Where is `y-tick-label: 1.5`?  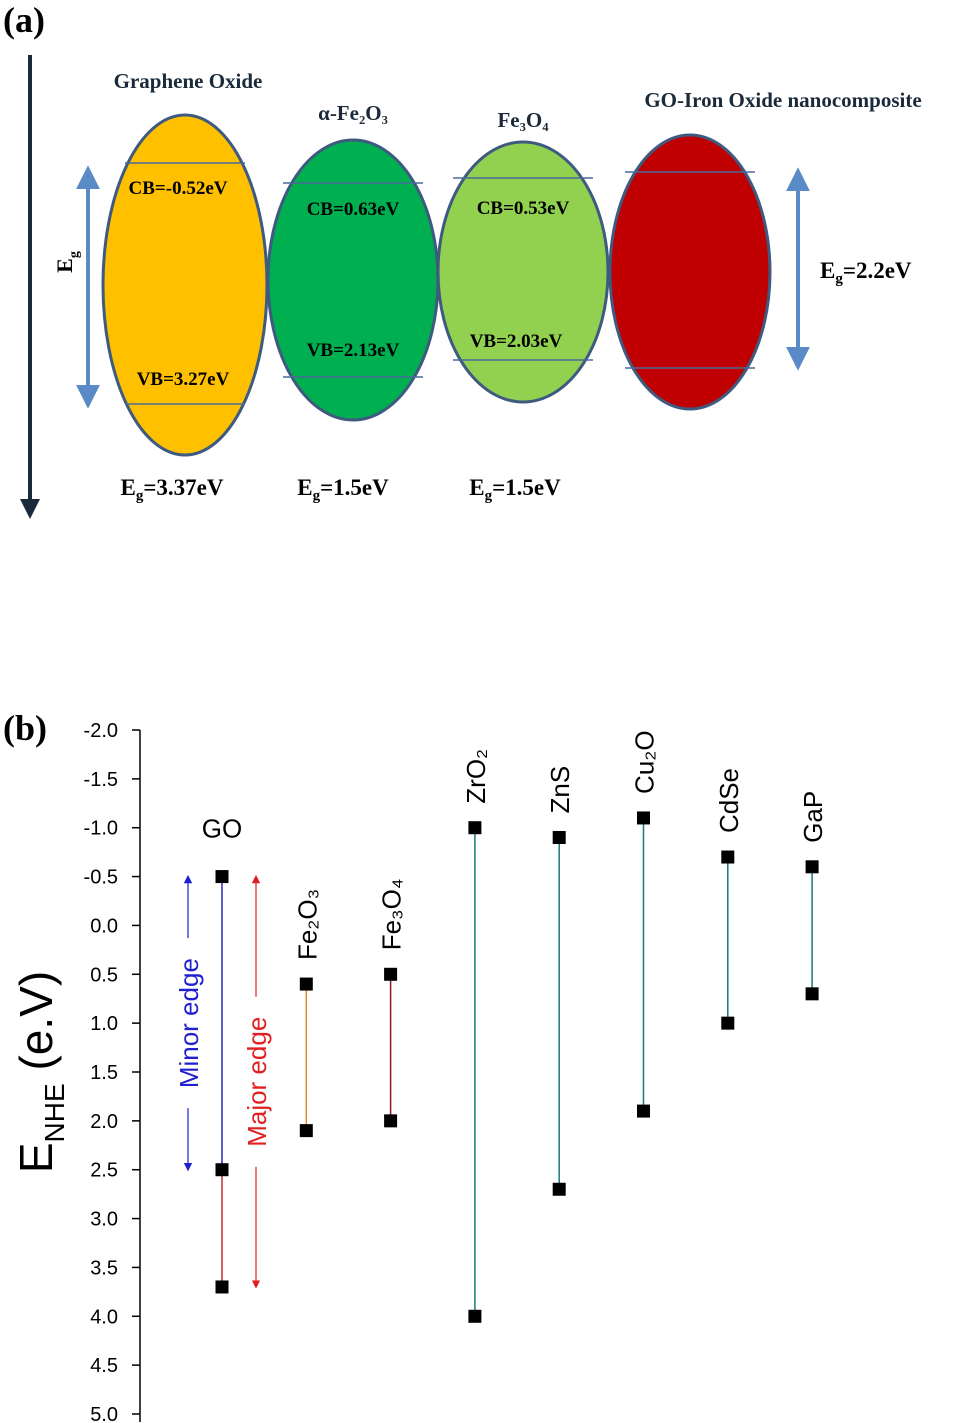 y-tick-label: 1.5 is located at coordinates (104, 1073).